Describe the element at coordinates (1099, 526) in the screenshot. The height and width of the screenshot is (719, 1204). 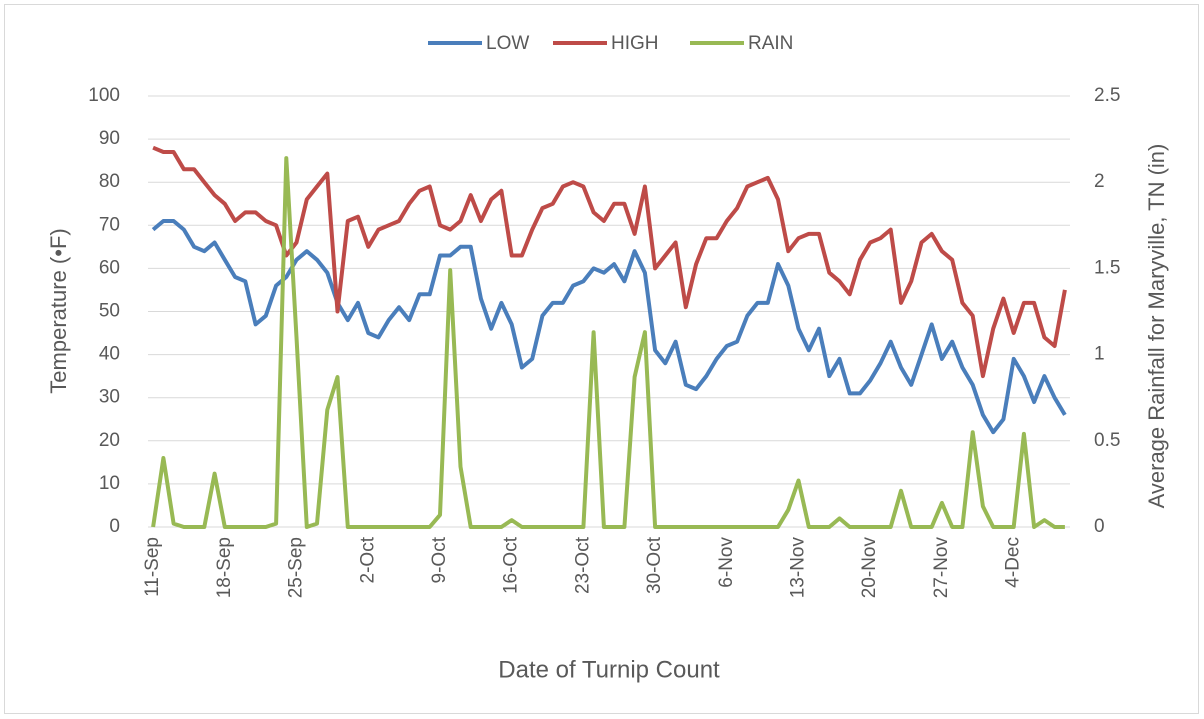
I see `y2-tick-label: 0` at that location.